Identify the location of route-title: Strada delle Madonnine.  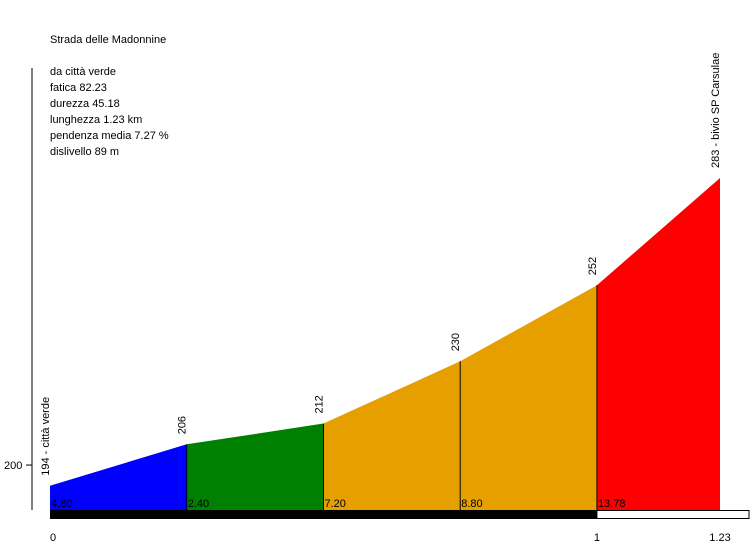
(108, 40).